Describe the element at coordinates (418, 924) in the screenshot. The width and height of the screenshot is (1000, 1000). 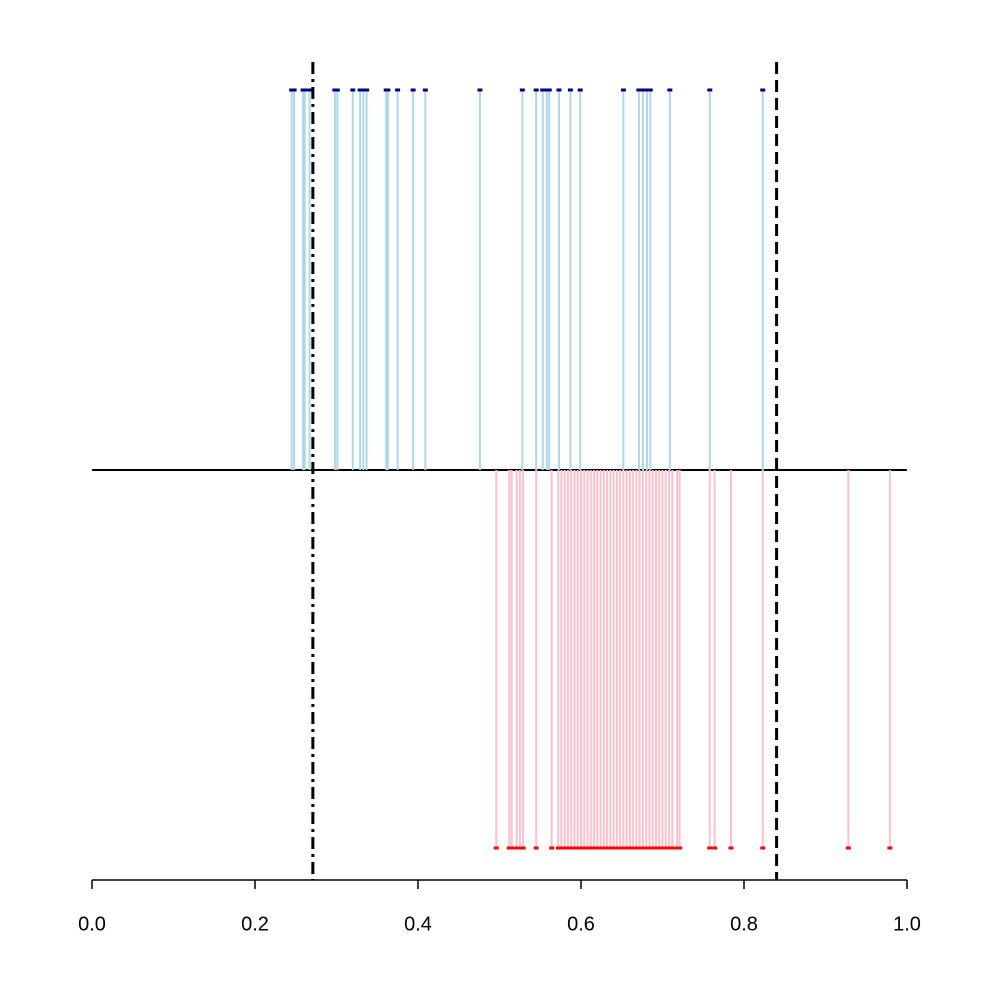
I see `x-tick-label: 0.4` at that location.